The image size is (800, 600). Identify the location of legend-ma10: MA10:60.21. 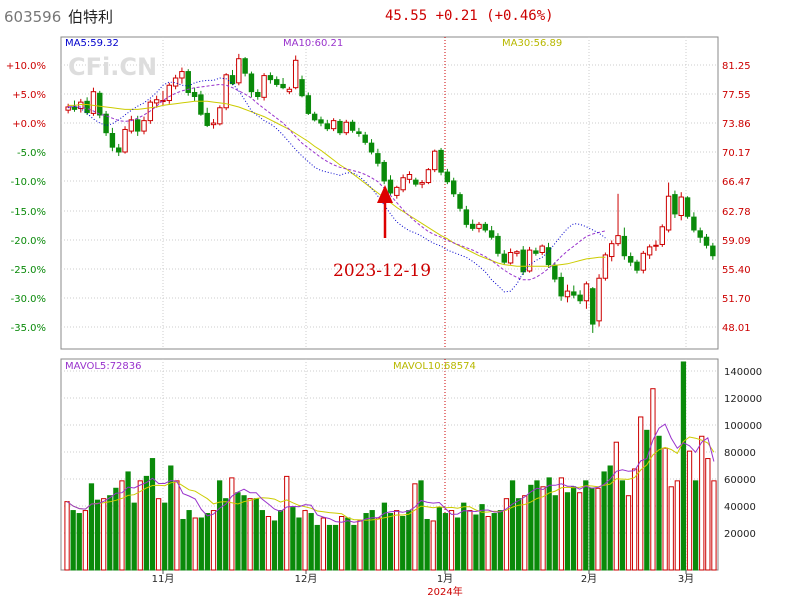
(313, 43).